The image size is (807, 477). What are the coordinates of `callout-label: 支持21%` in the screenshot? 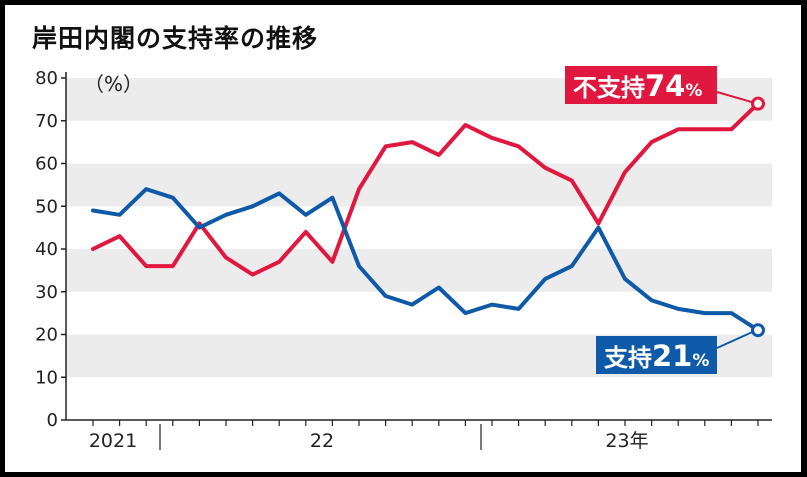 It's located at (656, 356).